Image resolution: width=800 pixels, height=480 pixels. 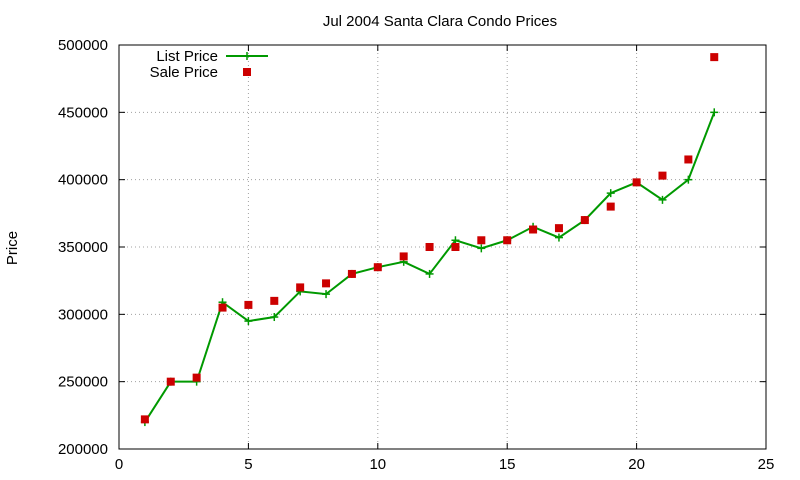 I want to click on legend-square-swatch, so click(x=247, y=72).